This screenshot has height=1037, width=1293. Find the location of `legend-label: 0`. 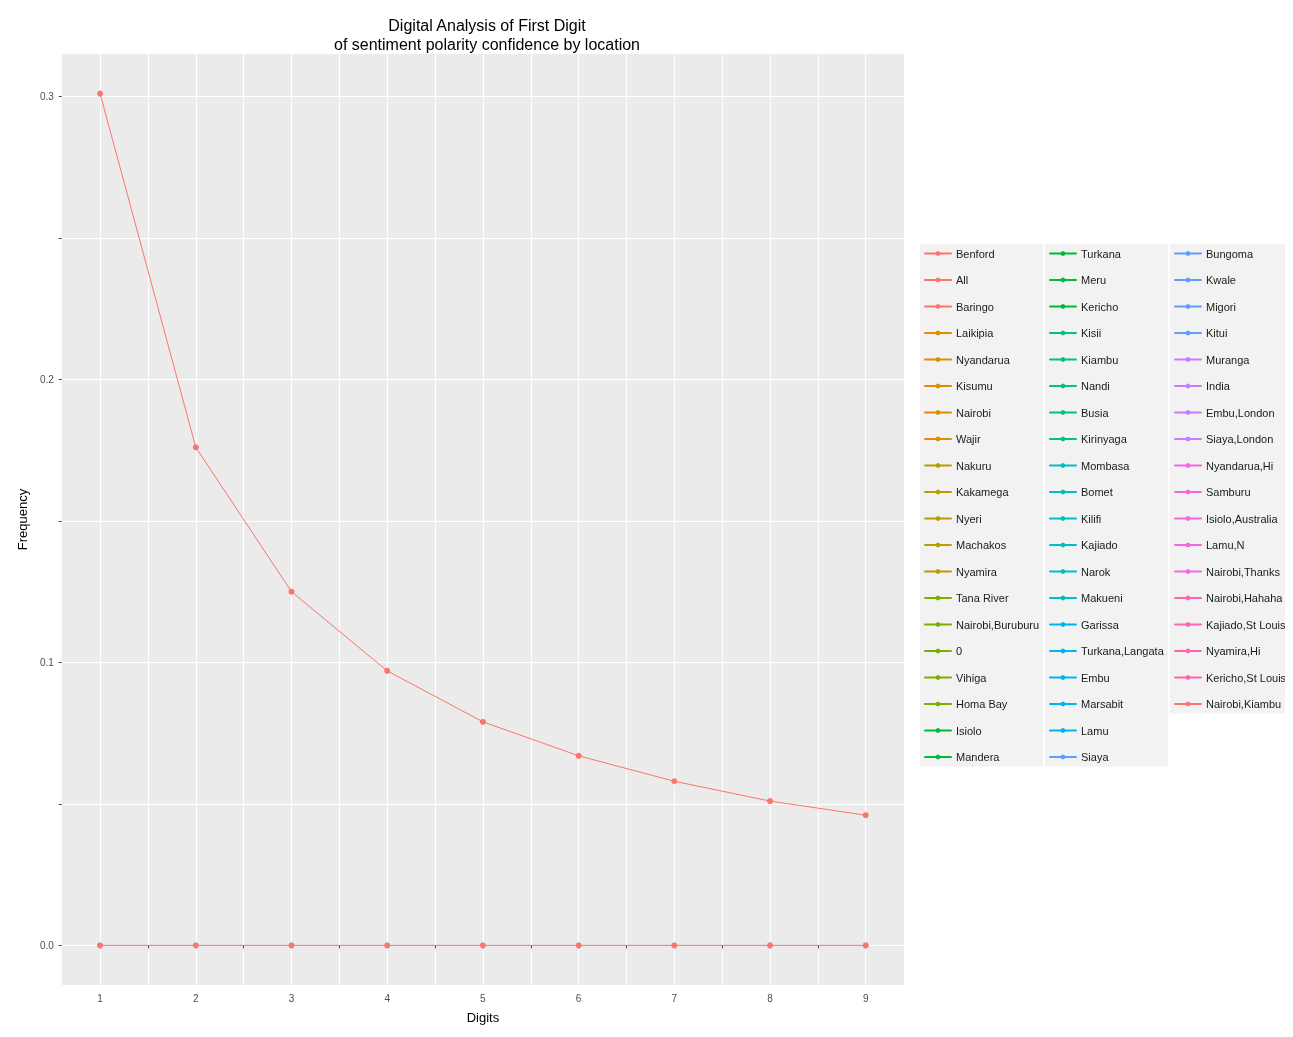

legend-label: 0 is located at coordinates (959, 651).